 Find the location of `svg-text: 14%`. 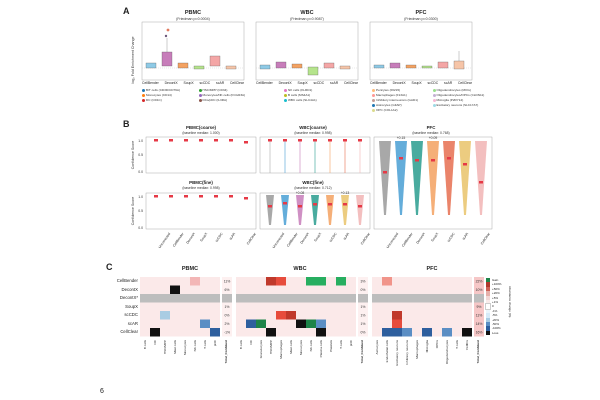

svg-text: 14% is located at coordinates (479, 324).